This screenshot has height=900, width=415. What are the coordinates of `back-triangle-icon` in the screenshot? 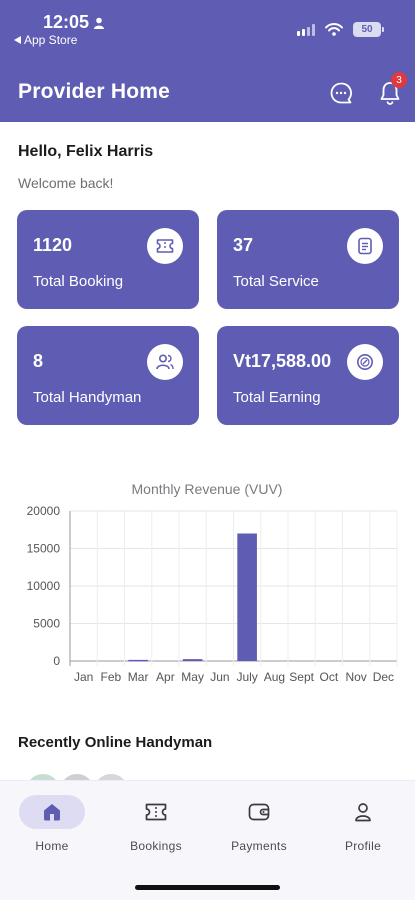 It's located at (17, 40).